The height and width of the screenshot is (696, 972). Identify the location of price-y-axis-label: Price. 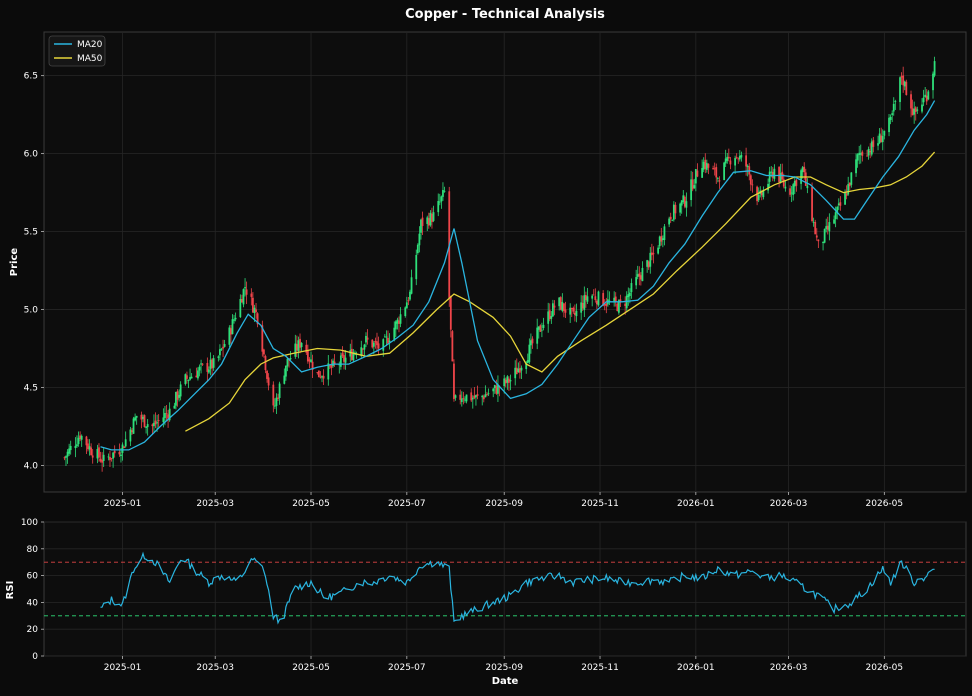
(14, 262).